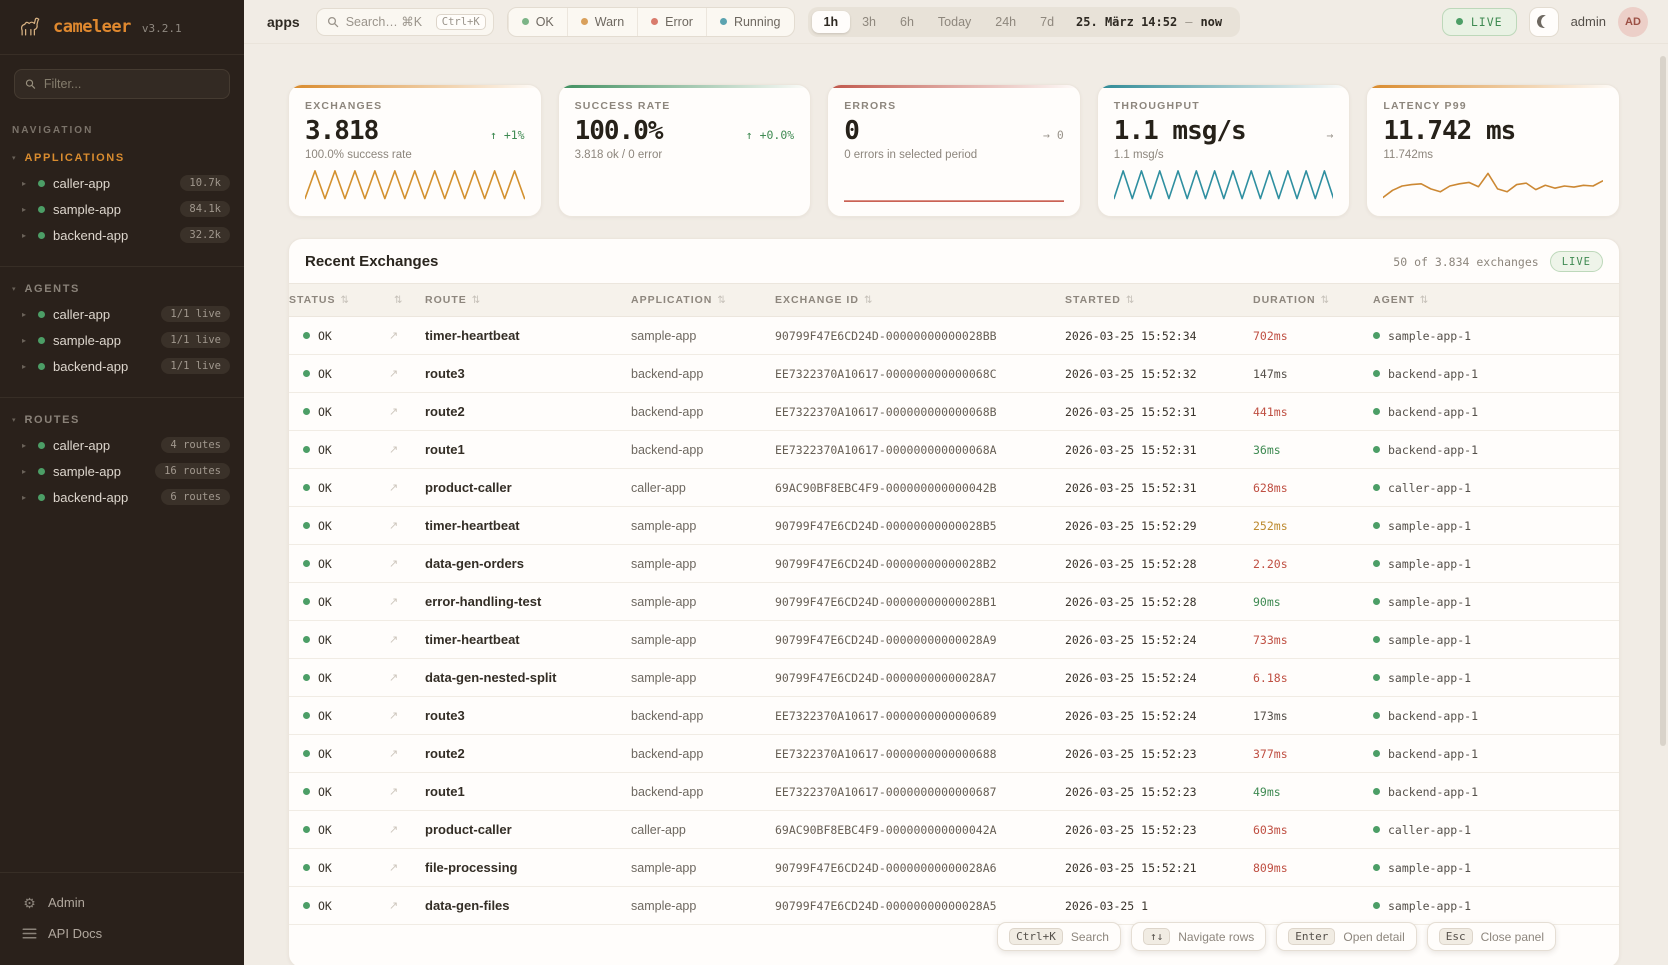  I want to click on column-header-label: AGENT, so click(1394, 300).